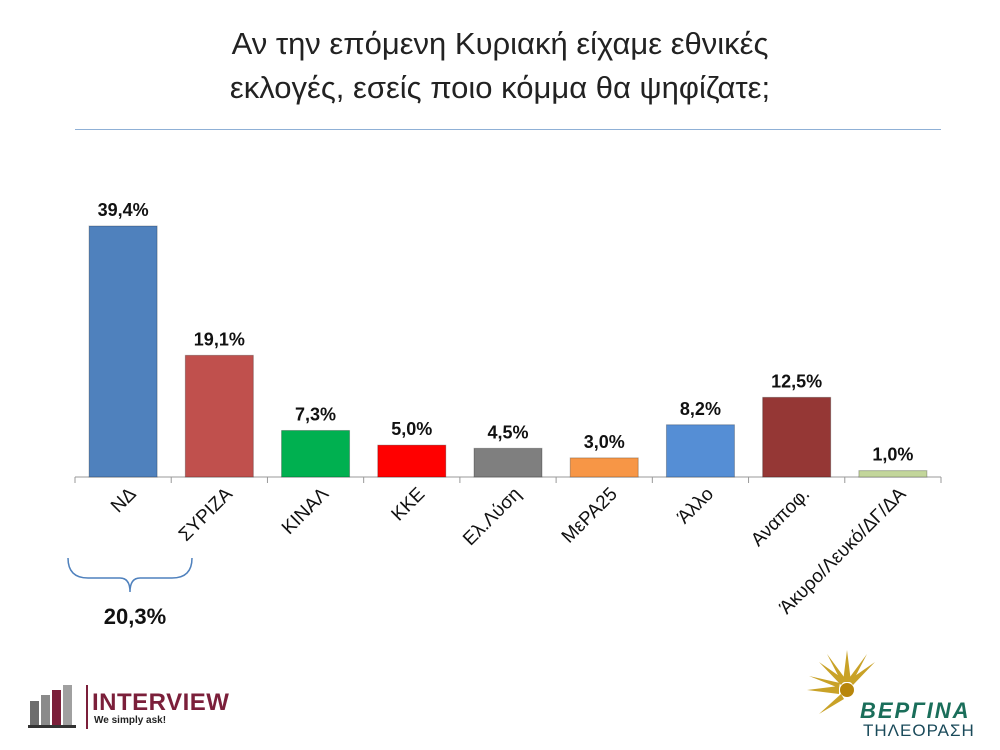 The image size is (1000, 750). I want to click on vergina-logo: ΒΕΡΓΙΝΑ ΤΗΛΕΟΡΑΣΗ, so click(900, 695).